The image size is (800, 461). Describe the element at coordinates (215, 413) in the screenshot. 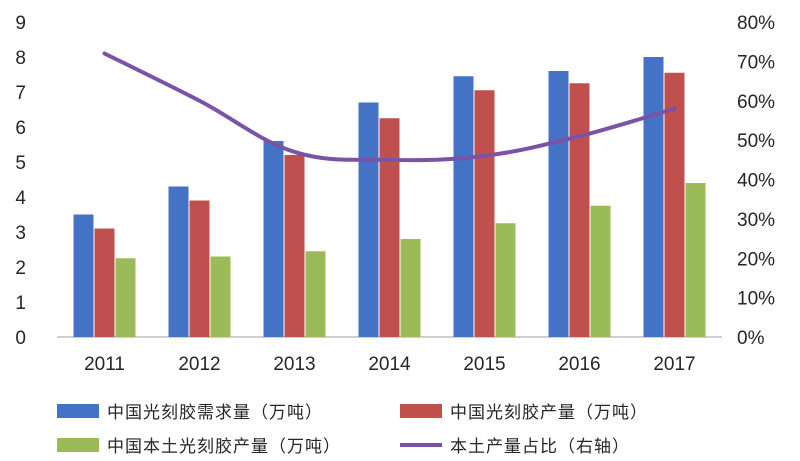

I see `legend-label-demand: 中国光刻胶需求量（万吨）` at that location.